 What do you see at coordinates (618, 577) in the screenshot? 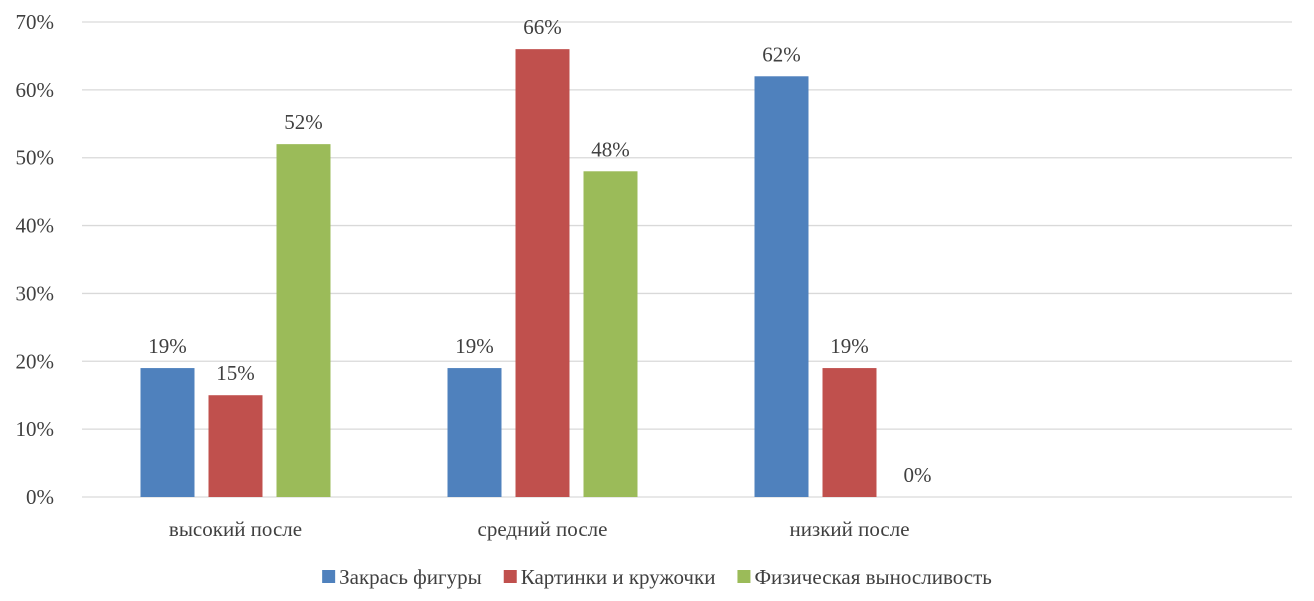
I see `legend-label: Картинки и кружочки` at bounding box center [618, 577].